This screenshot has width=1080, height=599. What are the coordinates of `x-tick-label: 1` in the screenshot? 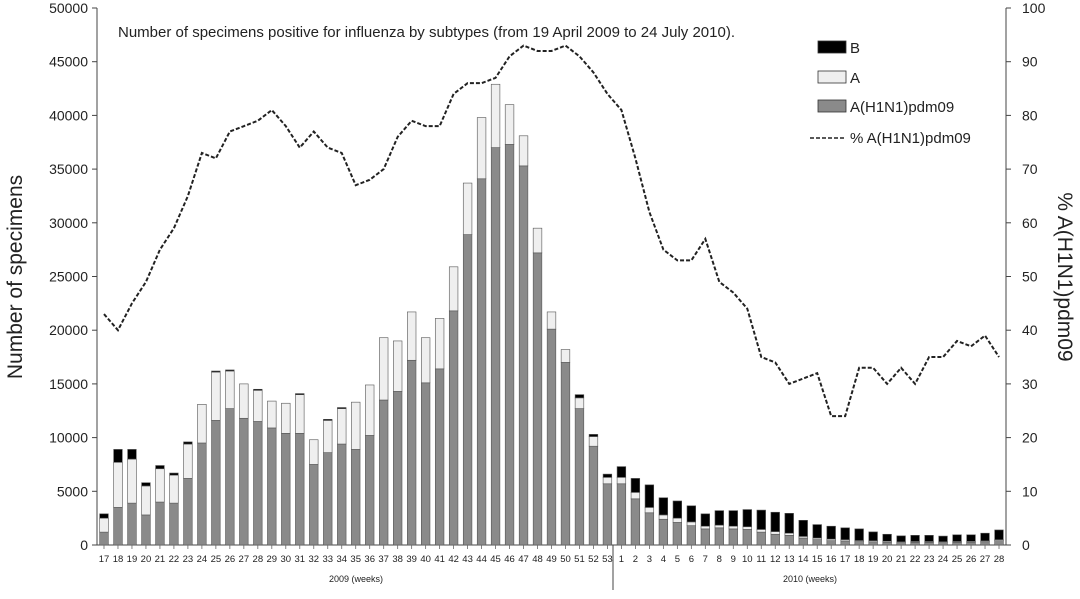 It's located at (621, 559).